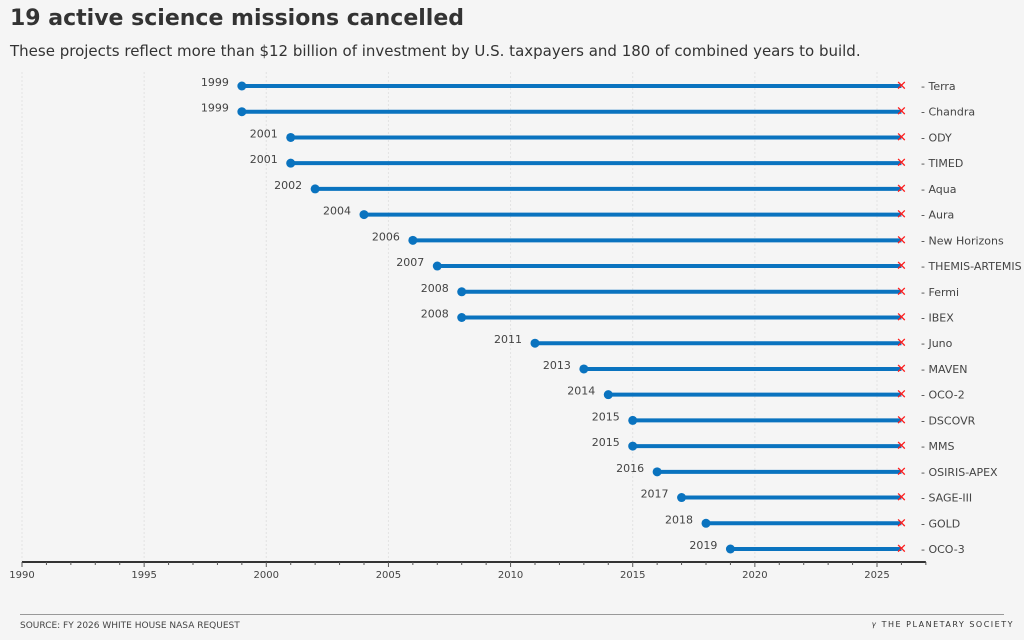 The image size is (1024, 640). What do you see at coordinates (630, 468) in the screenshot?
I see `start-year-label: 2016` at bounding box center [630, 468].